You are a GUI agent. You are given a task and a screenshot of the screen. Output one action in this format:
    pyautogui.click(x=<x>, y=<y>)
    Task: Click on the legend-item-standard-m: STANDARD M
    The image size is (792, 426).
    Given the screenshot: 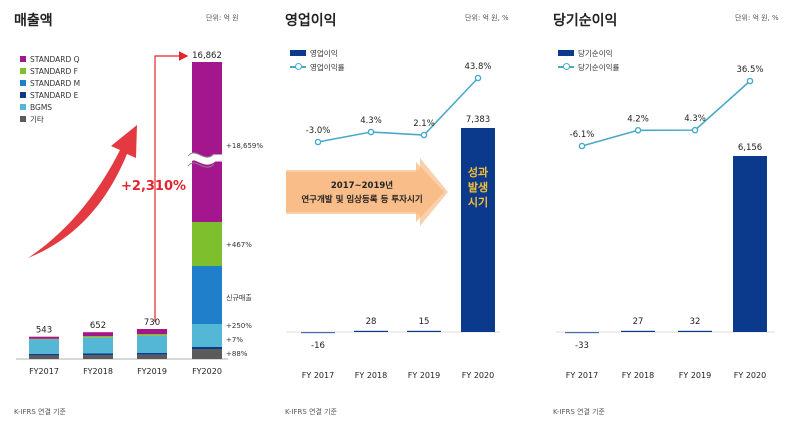 What is the action you would take?
    pyautogui.click(x=50, y=83)
    